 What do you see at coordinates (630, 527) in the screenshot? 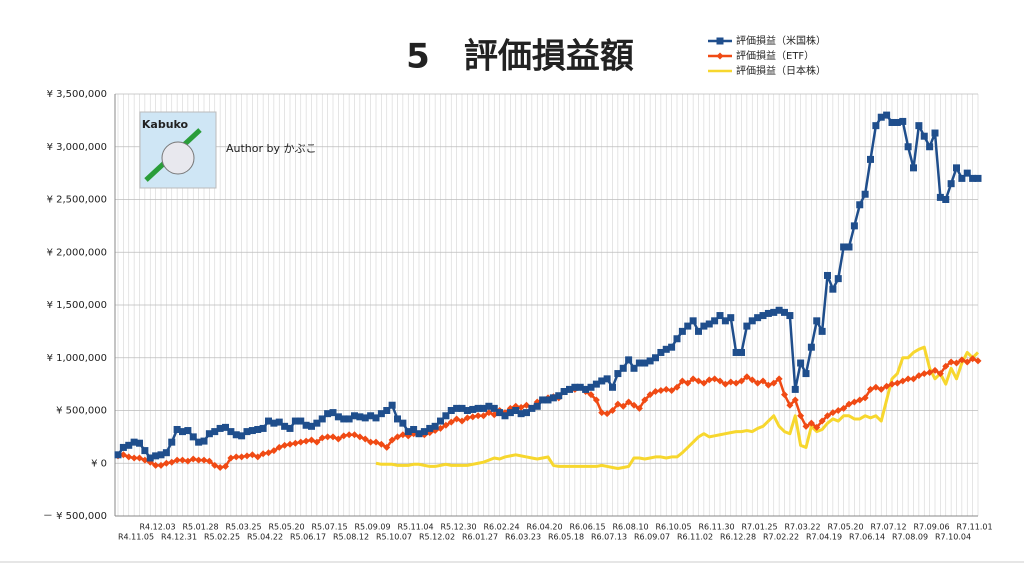
I see `x-tick-label: R6.08.10` at bounding box center [630, 527].